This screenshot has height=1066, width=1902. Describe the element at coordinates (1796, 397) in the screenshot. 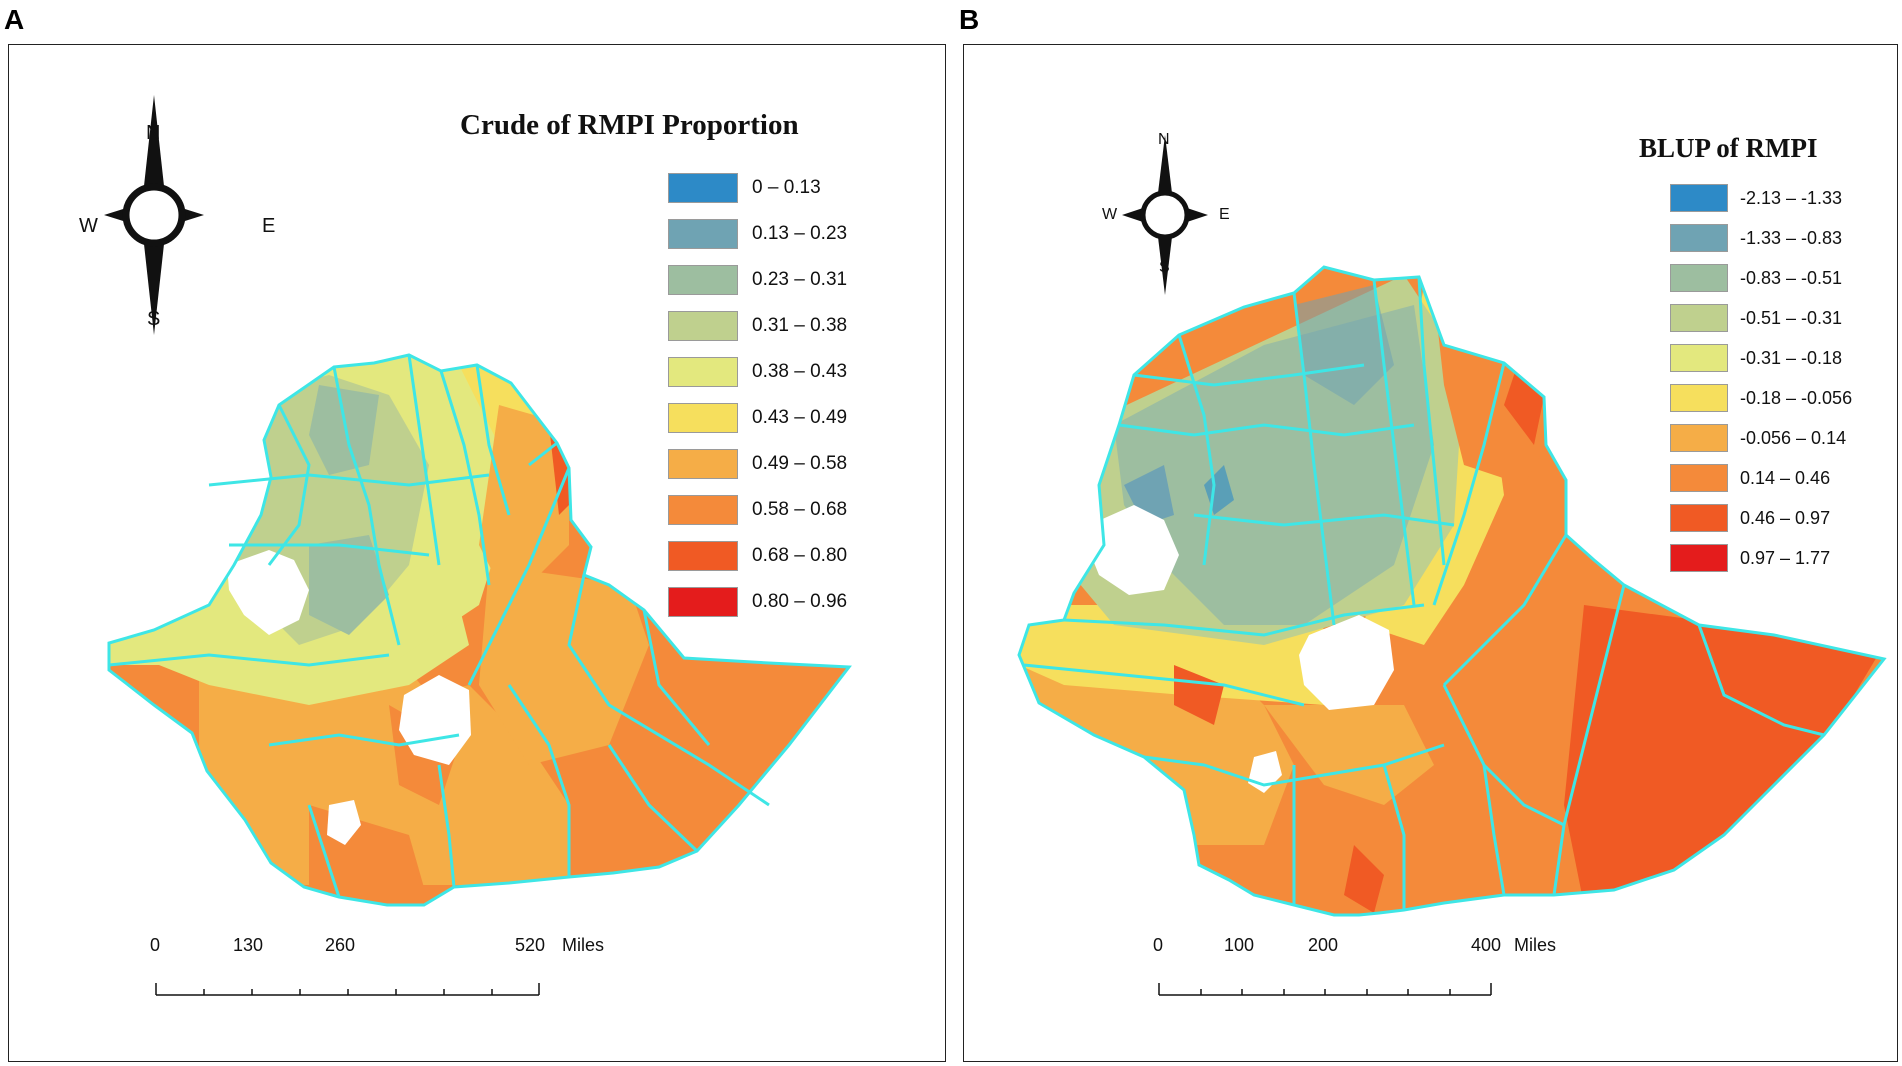

I see `legend-label: -0.18 – -0.056` at that location.